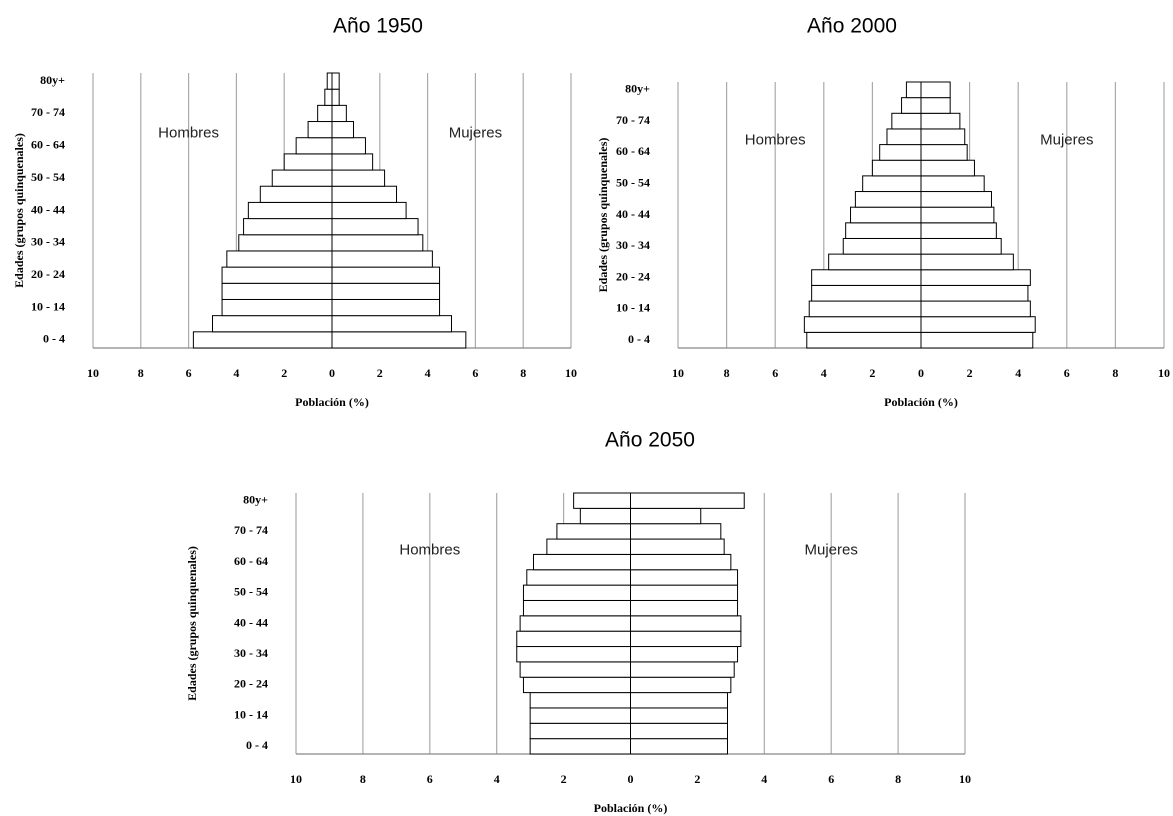 Image resolution: width=1173 pixels, height=816 pixels. What do you see at coordinates (48, 242) in the screenshot?
I see `y-tick-label: 30 - 34` at bounding box center [48, 242].